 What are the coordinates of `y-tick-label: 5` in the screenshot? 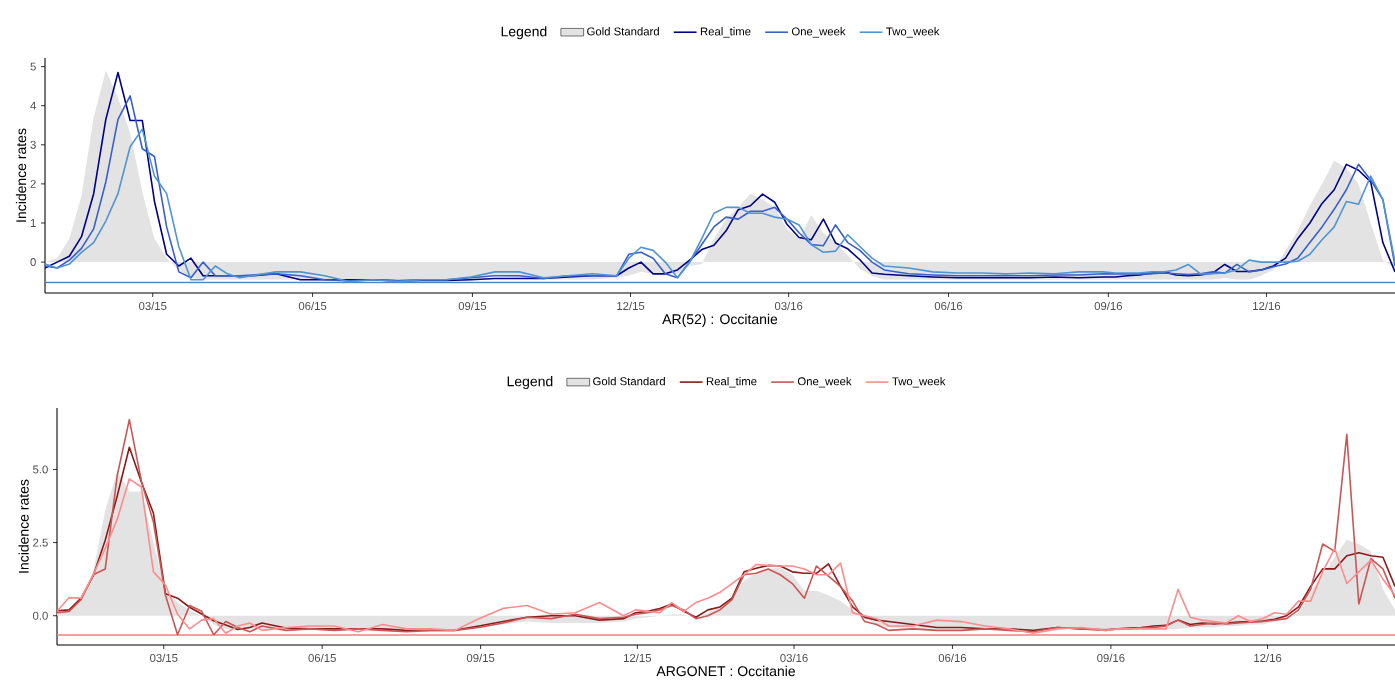 It's located at (33, 66).